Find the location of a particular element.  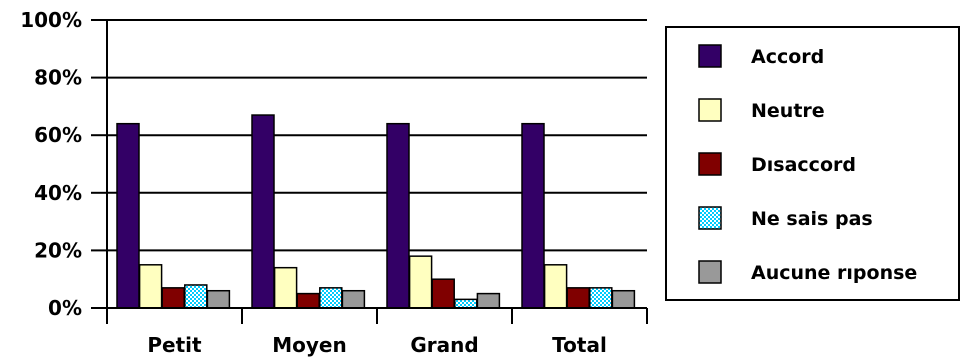

legend-label: Aucune rıponse is located at coordinates (834, 273).